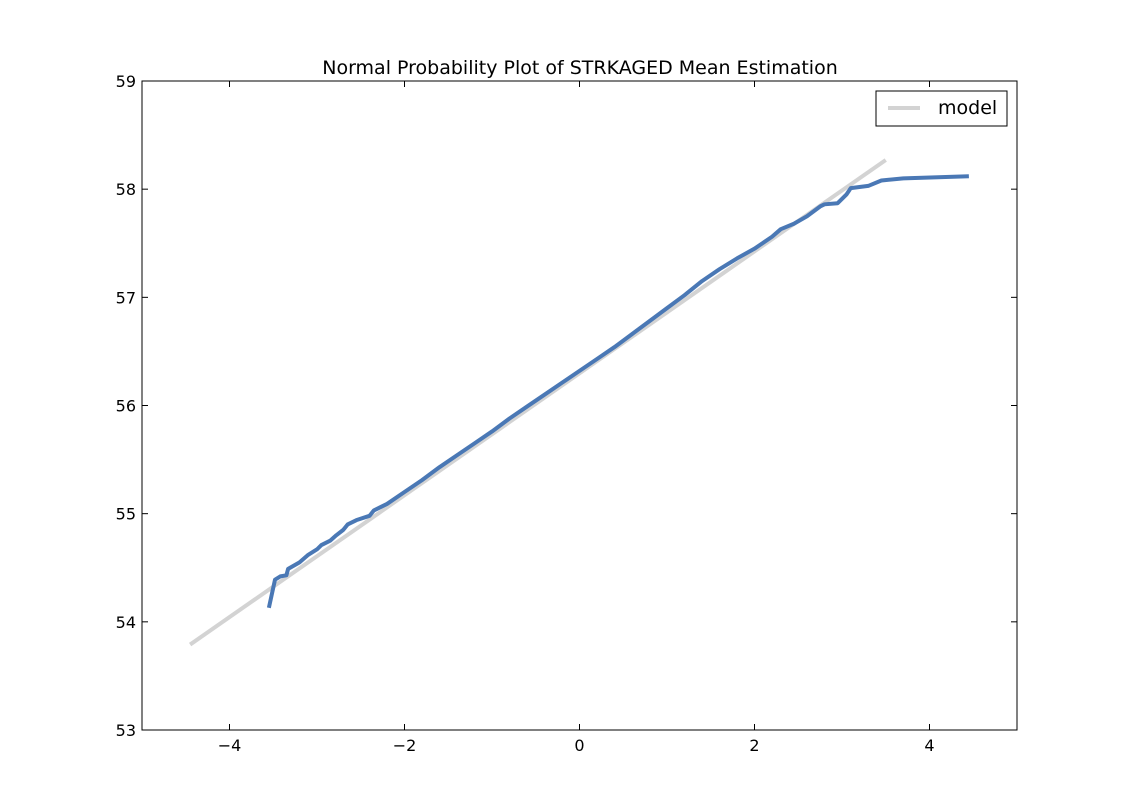  What do you see at coordinates (126, 297) in the screenshot?
I see `y-tick-label: 57` at bounding box center [126, 297].